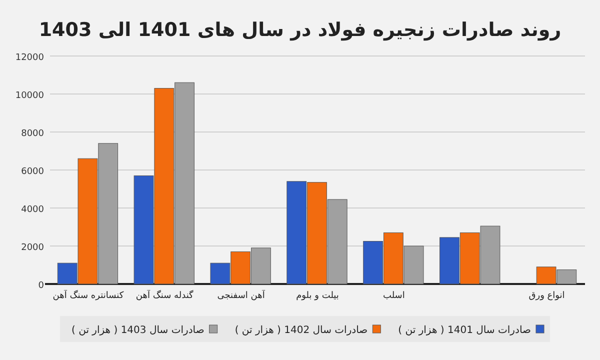 The image size is (600, 360). Describe the element at coordinates (29, 58) in the screenshot. I see `y-tick-label: 12000` at that location.